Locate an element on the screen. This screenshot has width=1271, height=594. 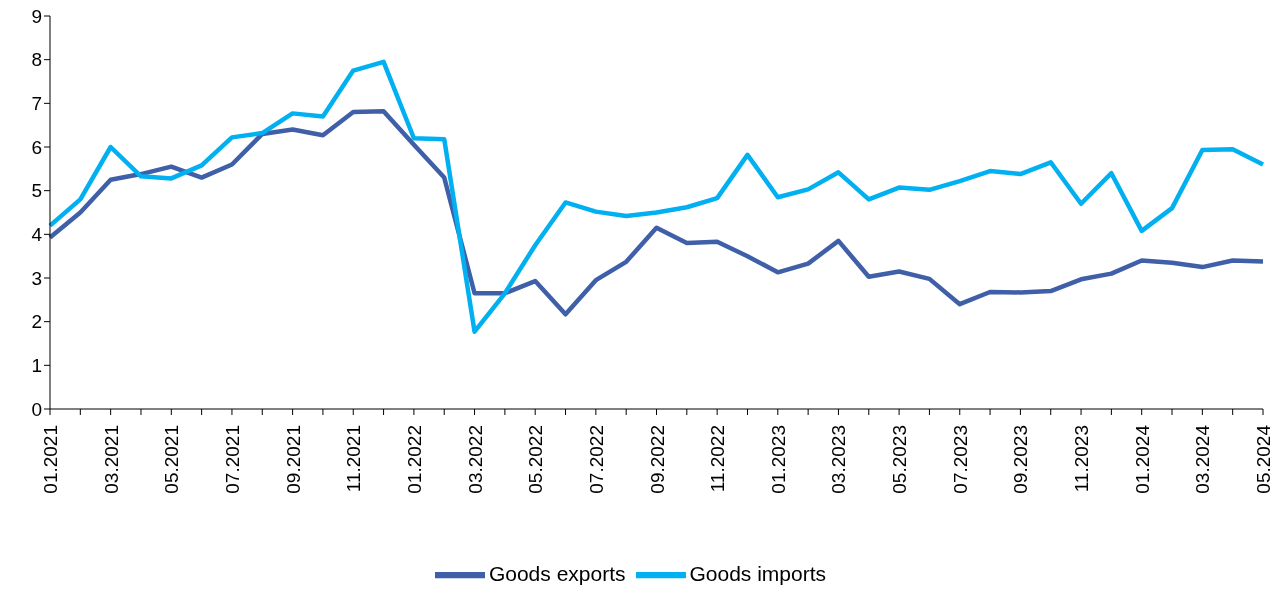
x-tick-label: 11.2023 is located at coordinates (1082, 459).